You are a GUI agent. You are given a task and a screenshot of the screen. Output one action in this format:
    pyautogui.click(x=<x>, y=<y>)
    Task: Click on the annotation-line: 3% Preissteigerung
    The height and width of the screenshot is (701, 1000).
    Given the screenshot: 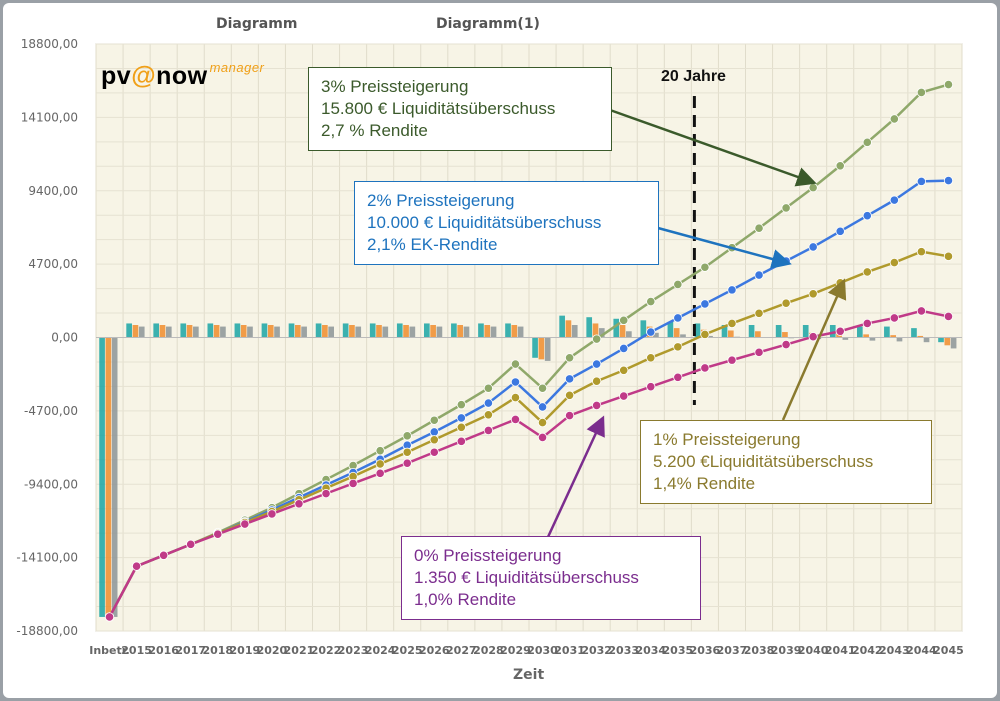 What is the action you would take?
    pyautogui.click(x=395, y=86)
    